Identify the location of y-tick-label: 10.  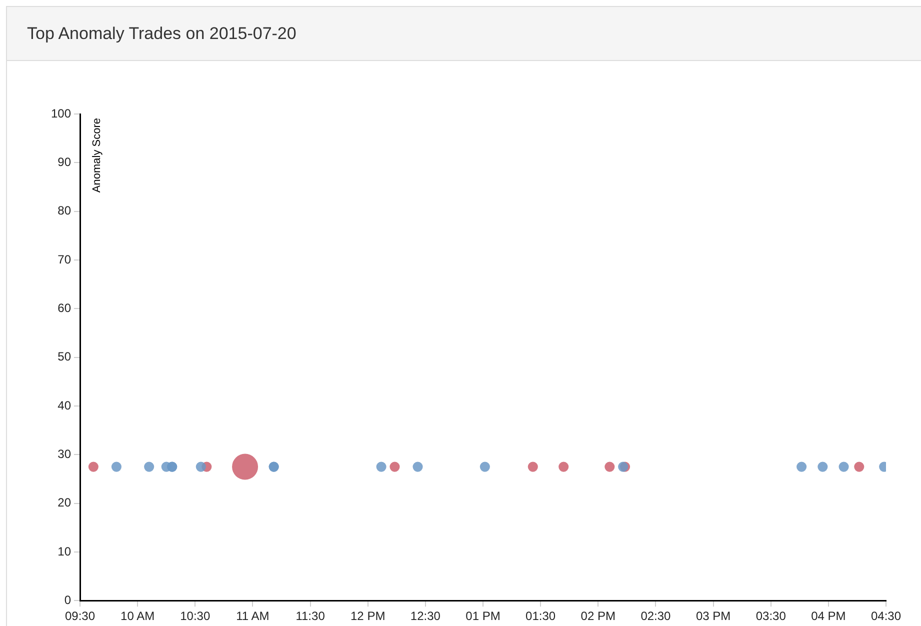
(65, 551).